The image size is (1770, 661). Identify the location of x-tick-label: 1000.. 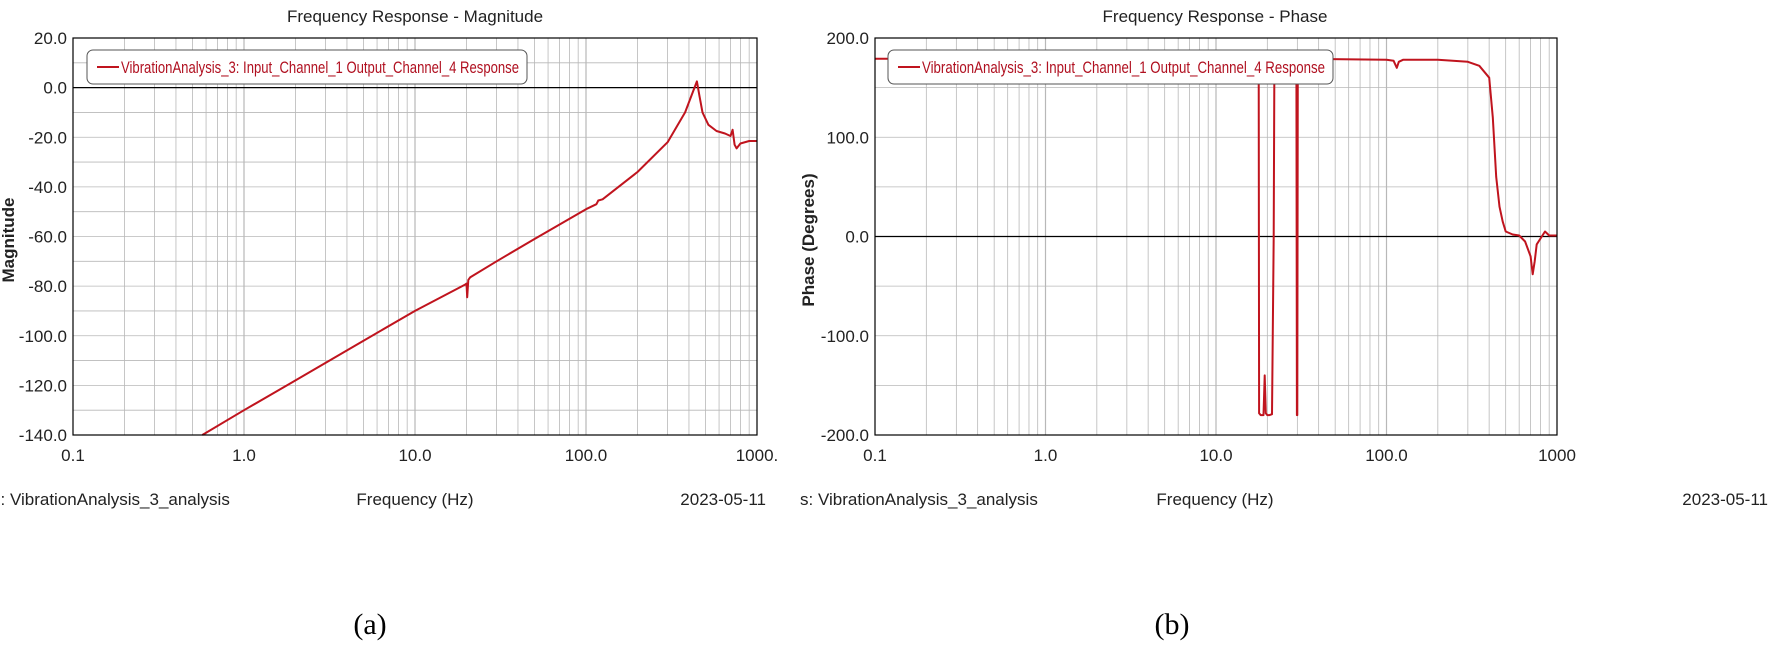
(757, 455).